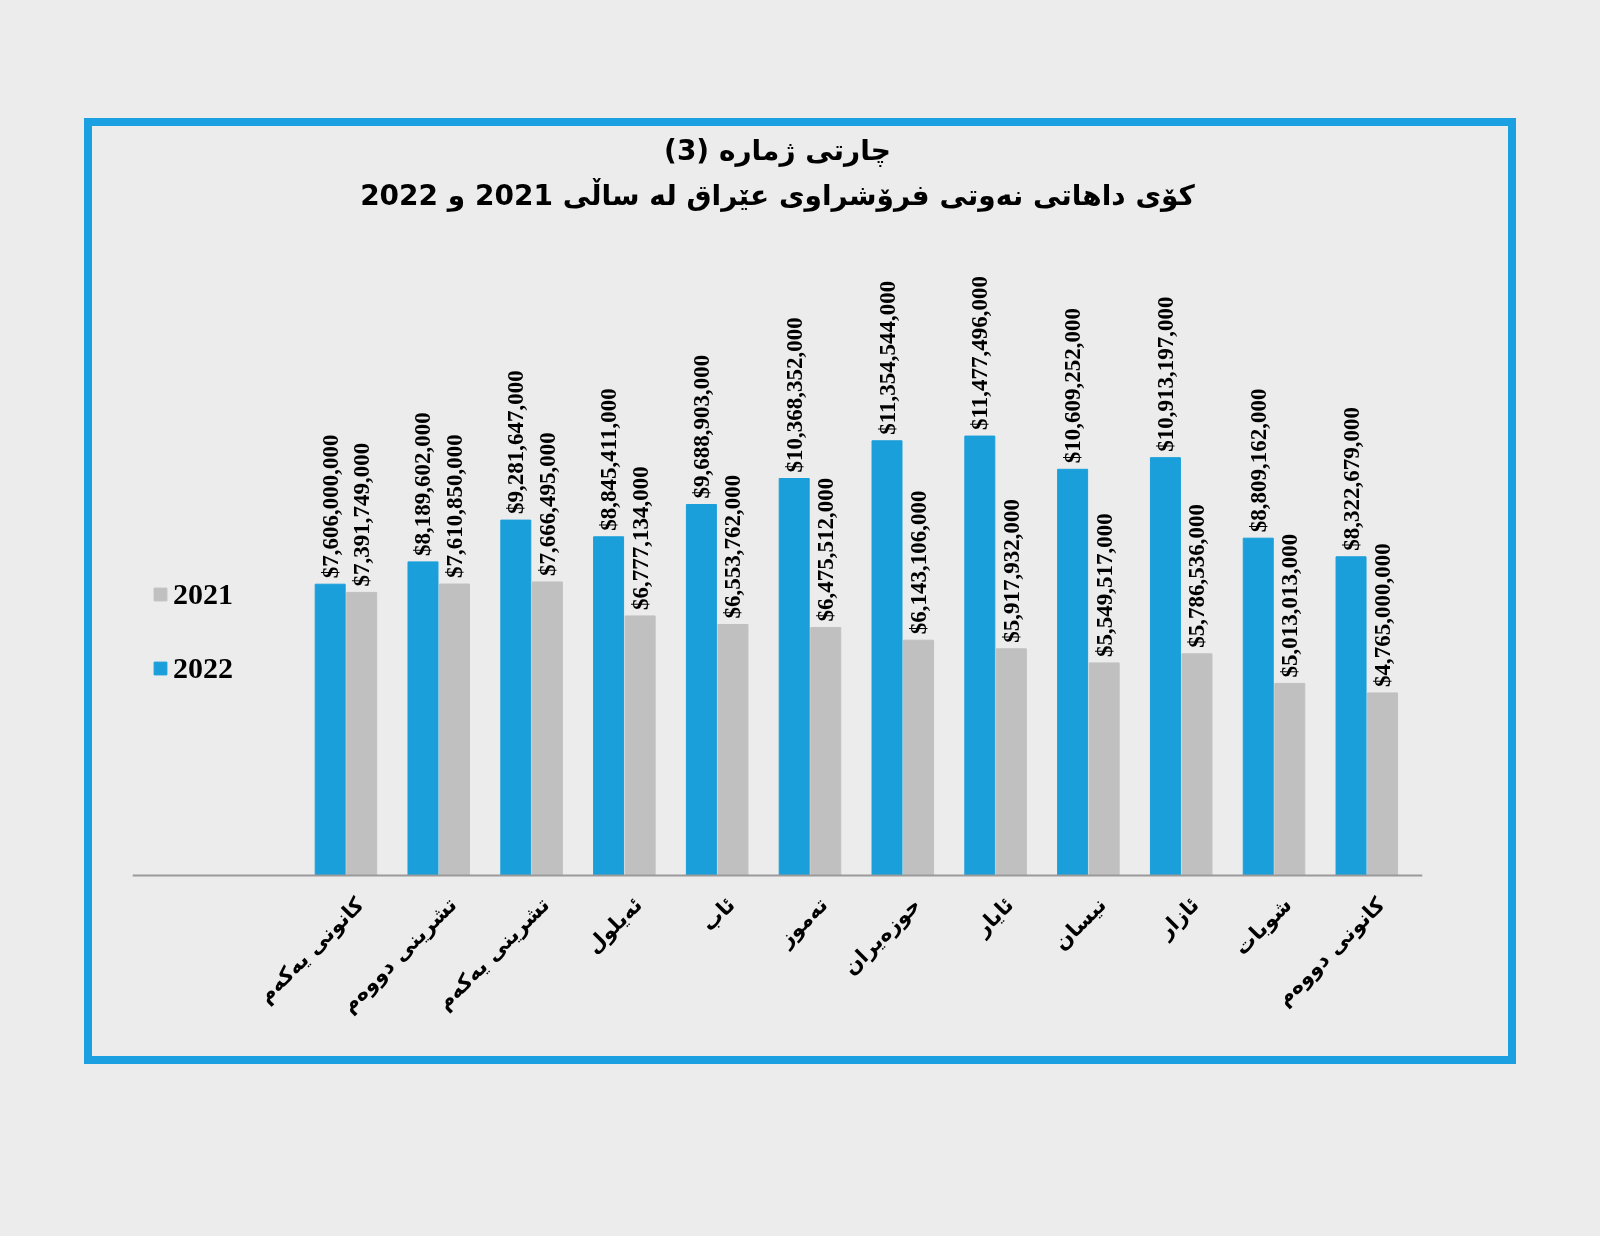 This screenshot has height=1236, width=1600. Describe the element at coordinates (1079, 923) in the screenshot. I see `x-tick-label: نیسان` at that location.